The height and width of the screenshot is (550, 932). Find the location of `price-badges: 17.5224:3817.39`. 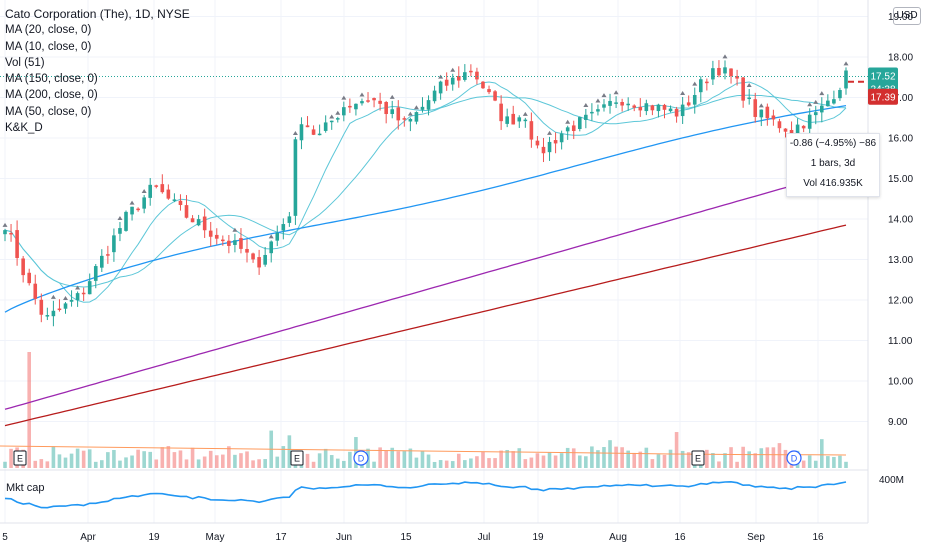

price-badges: 17.5224:3817.39 is located at coordinates (449, 86).